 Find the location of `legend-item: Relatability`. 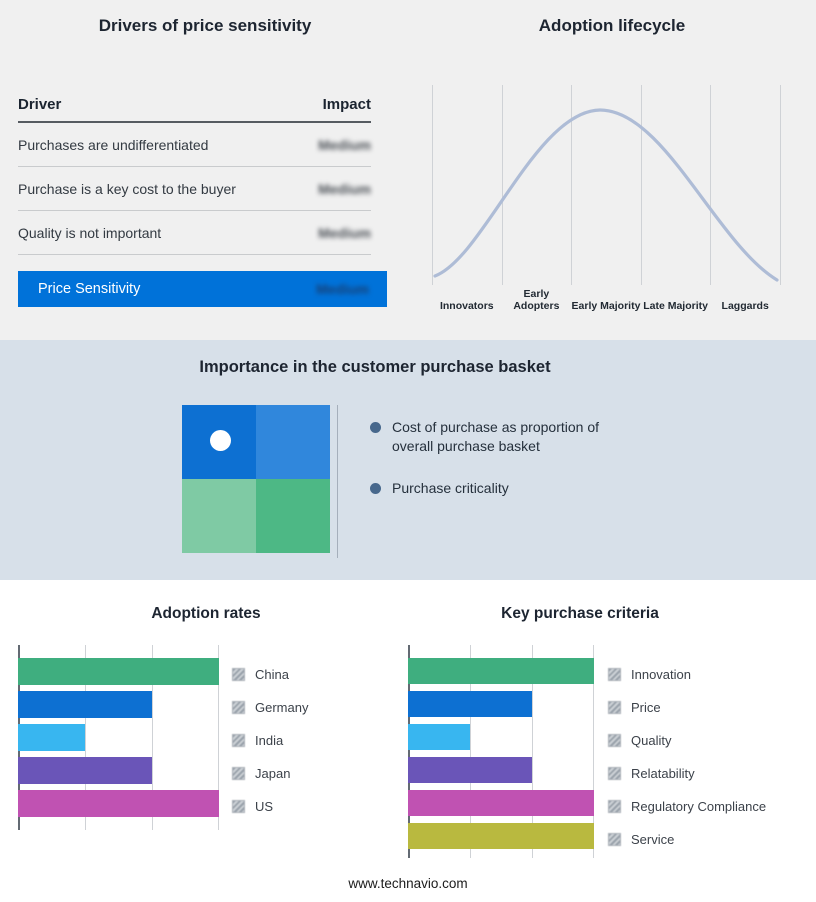

legend-item: Relatability is located at coordinates (687, 773).